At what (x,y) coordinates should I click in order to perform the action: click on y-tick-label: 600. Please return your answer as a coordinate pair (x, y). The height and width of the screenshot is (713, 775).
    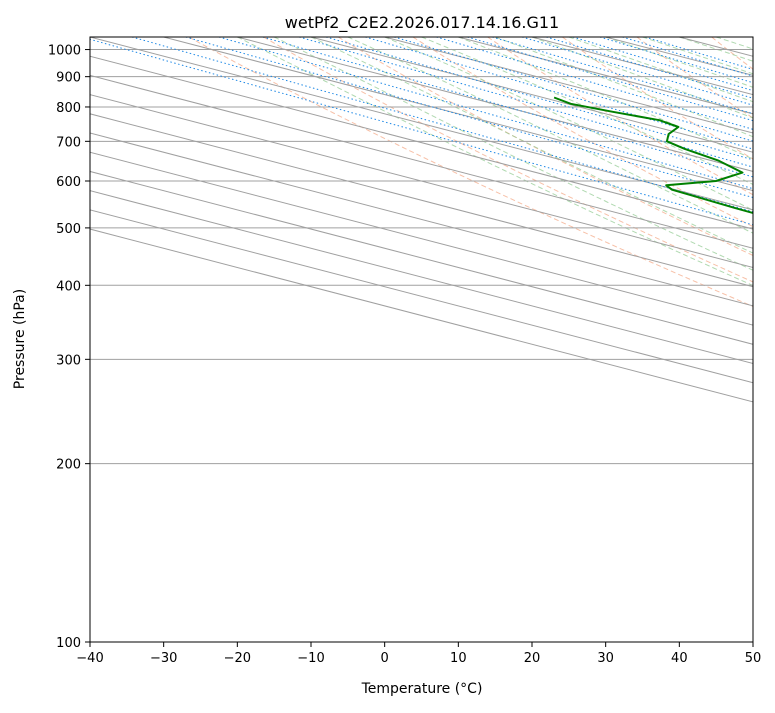
    Looking at the image, I should click on (68, 182).